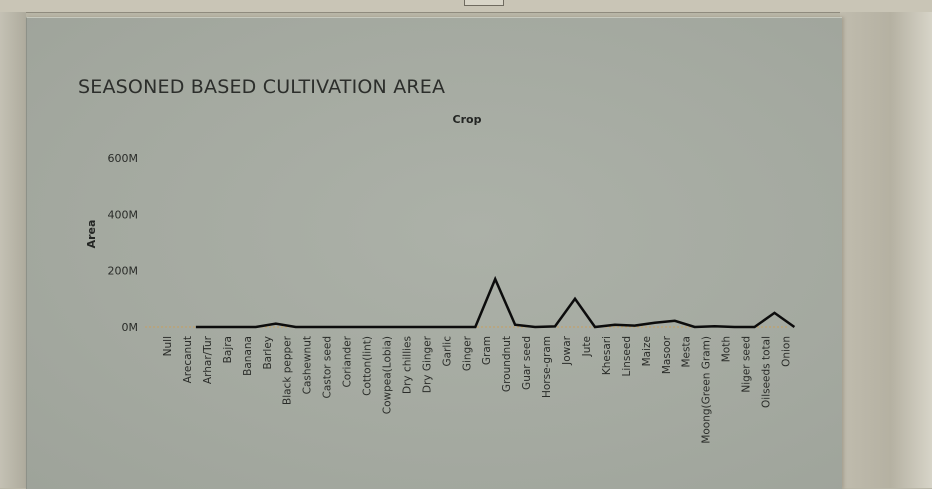 The height and width of the screenshot is (489, 932). Describe the element at coordinates (262, 87) in the screenshot. I see `chart-title: SEASONED BASED CULTIVATION AREA` at that location.